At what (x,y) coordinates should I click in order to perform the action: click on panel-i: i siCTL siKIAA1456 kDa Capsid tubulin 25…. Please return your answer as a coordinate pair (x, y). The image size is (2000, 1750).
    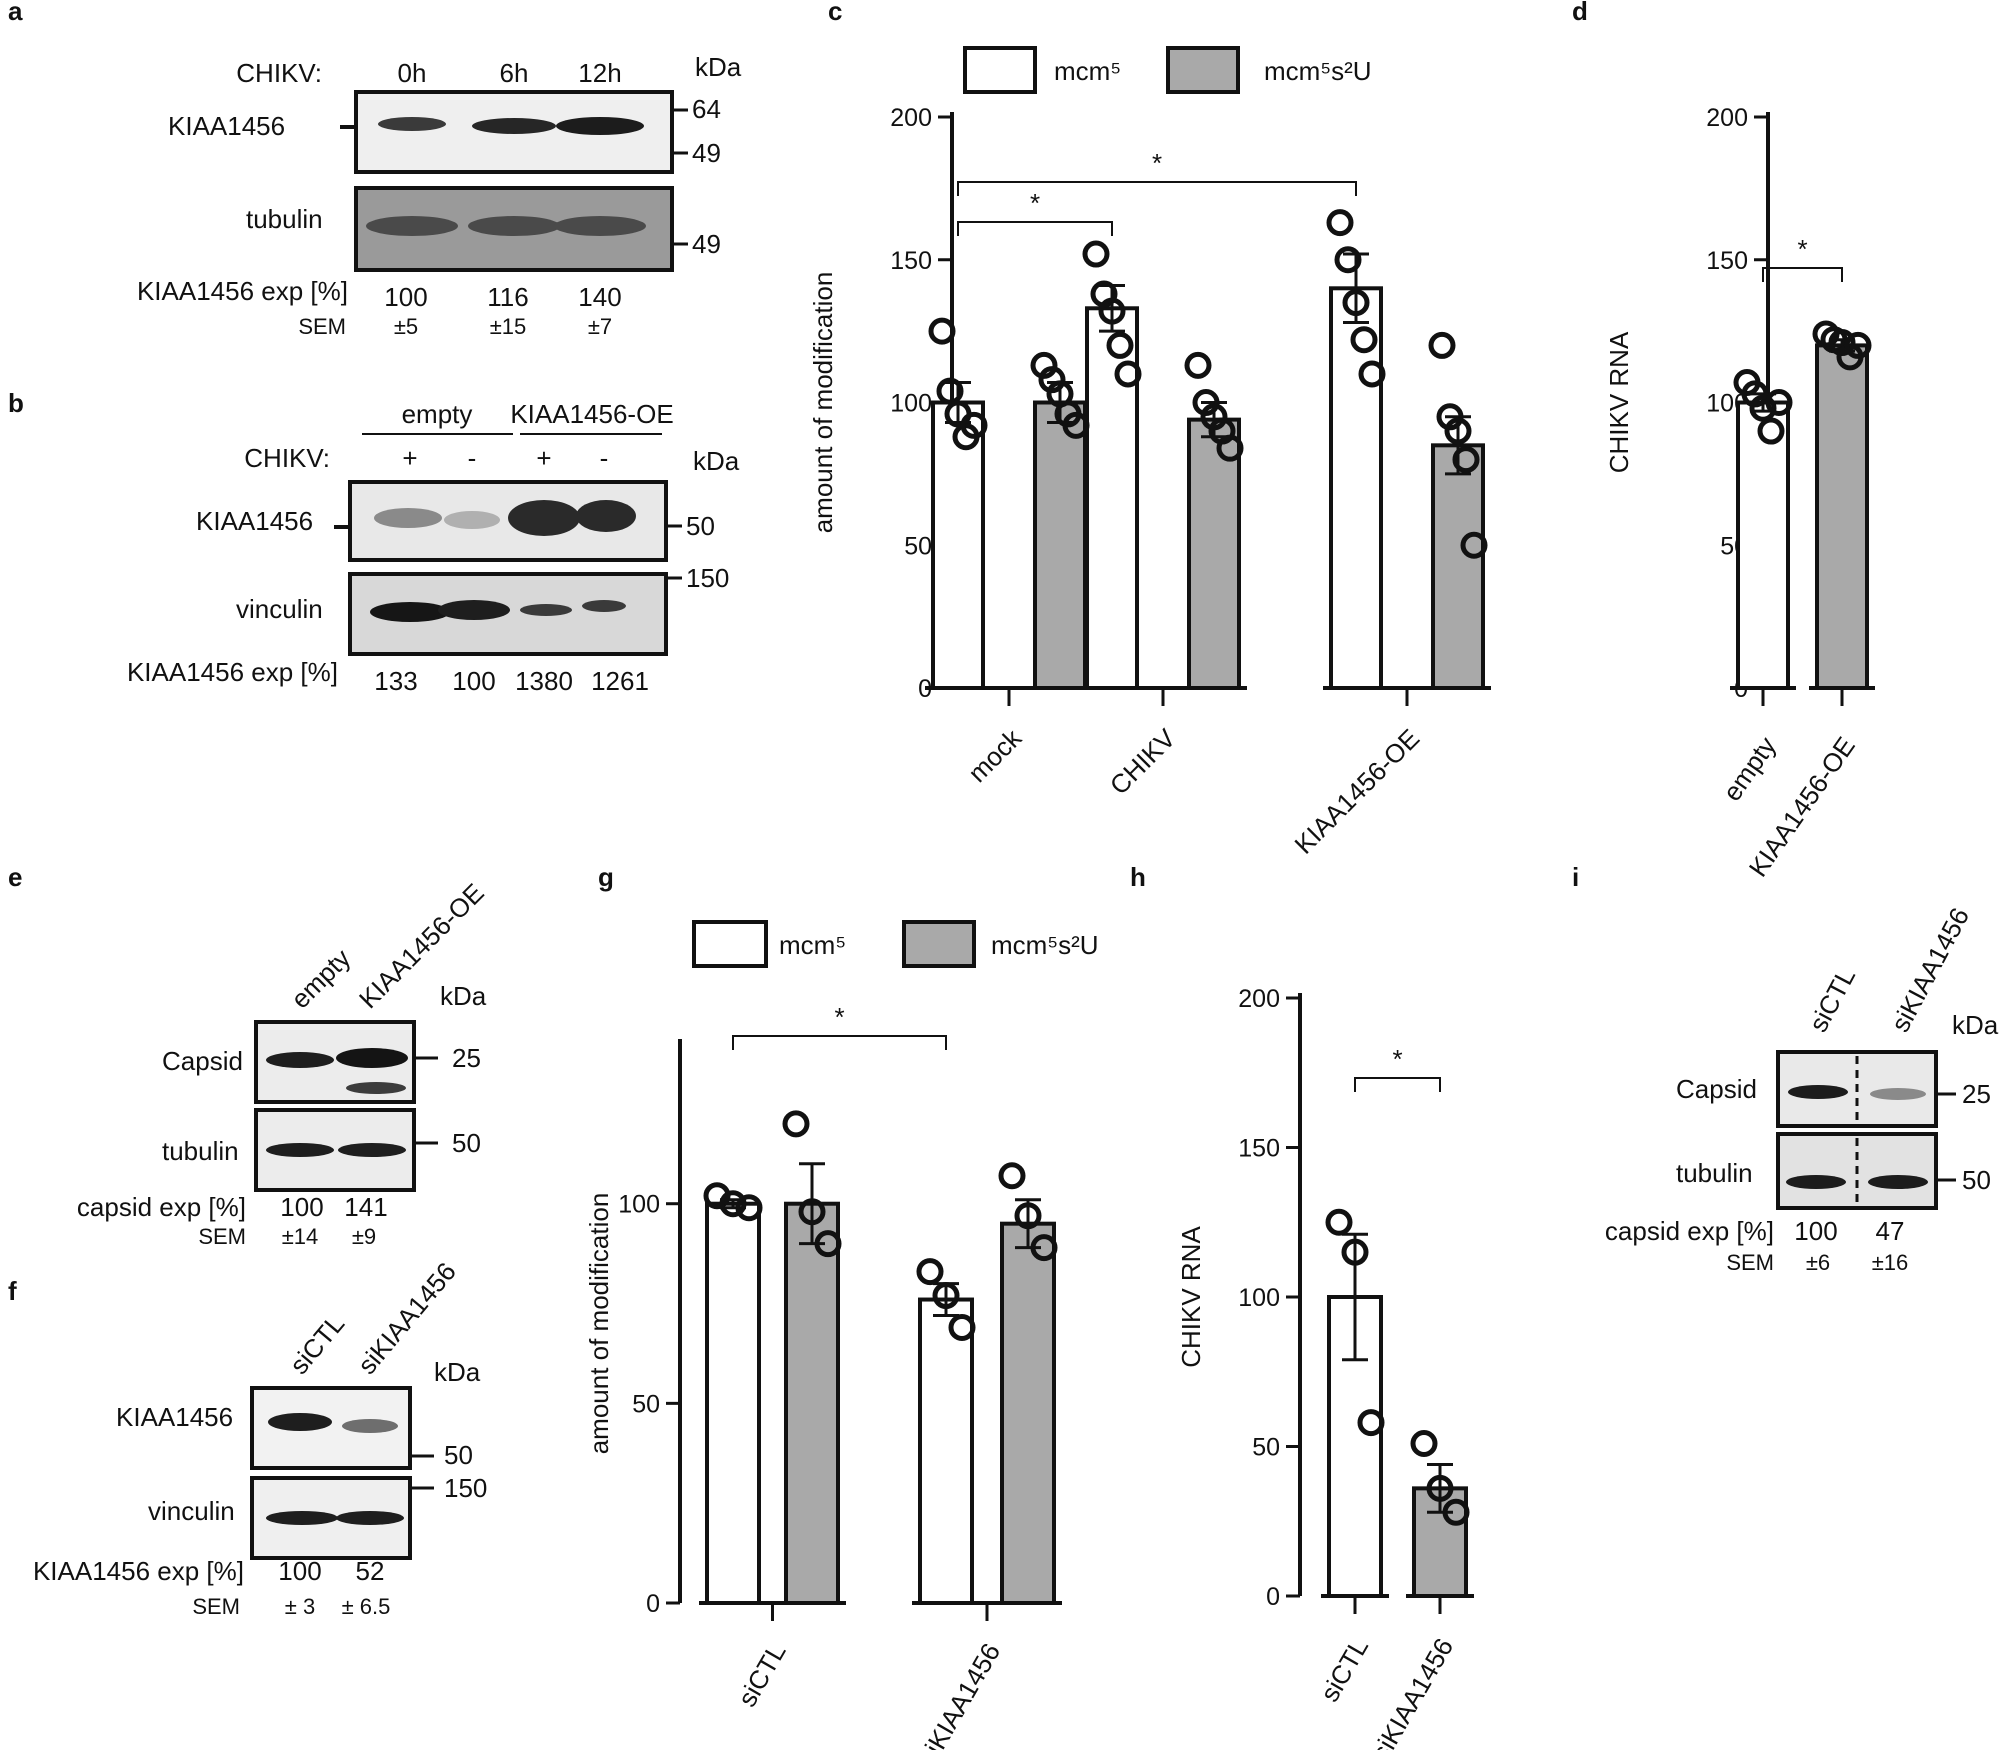
    Looking at the image, I should click on (1785, 1068).